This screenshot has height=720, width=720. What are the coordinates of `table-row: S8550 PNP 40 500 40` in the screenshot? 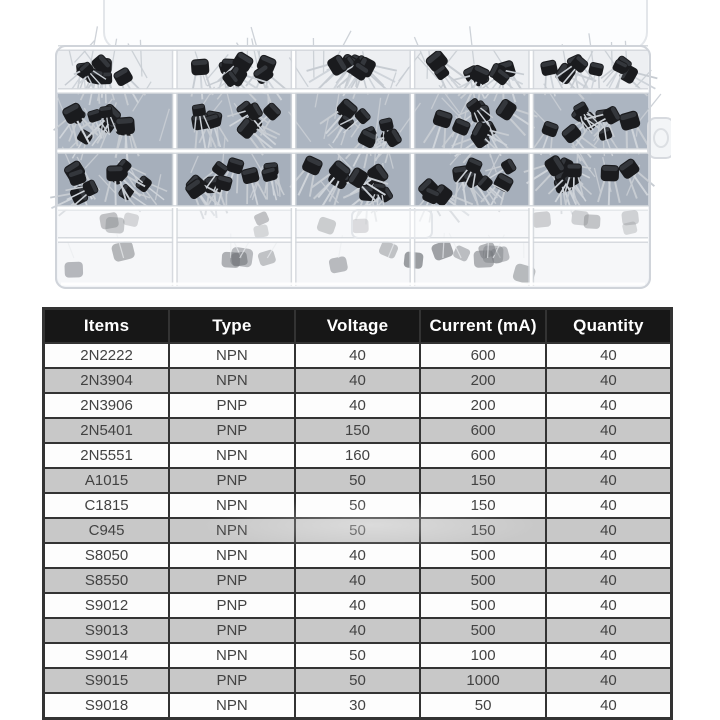 It's located at (357, 580).